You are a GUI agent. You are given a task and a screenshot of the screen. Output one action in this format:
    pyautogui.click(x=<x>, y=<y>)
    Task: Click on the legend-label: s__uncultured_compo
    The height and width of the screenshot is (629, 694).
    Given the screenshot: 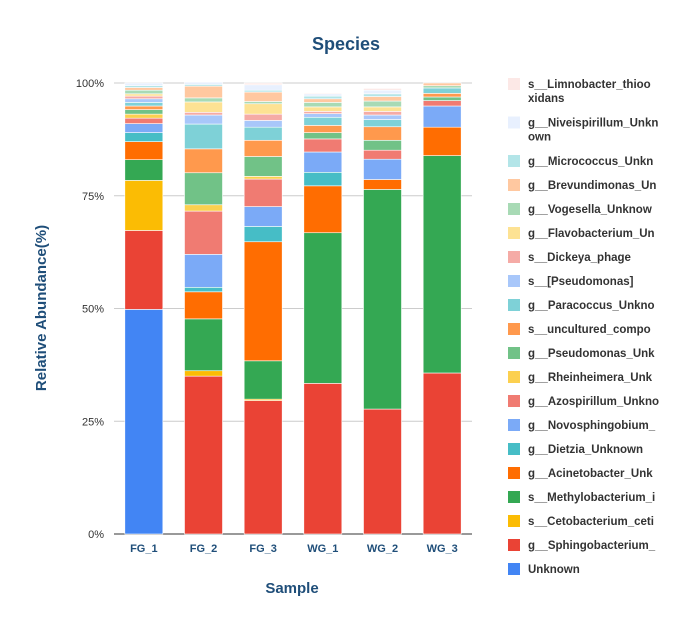 What is the action you would take?
    pyautogui.click(x=589, y=330)
    